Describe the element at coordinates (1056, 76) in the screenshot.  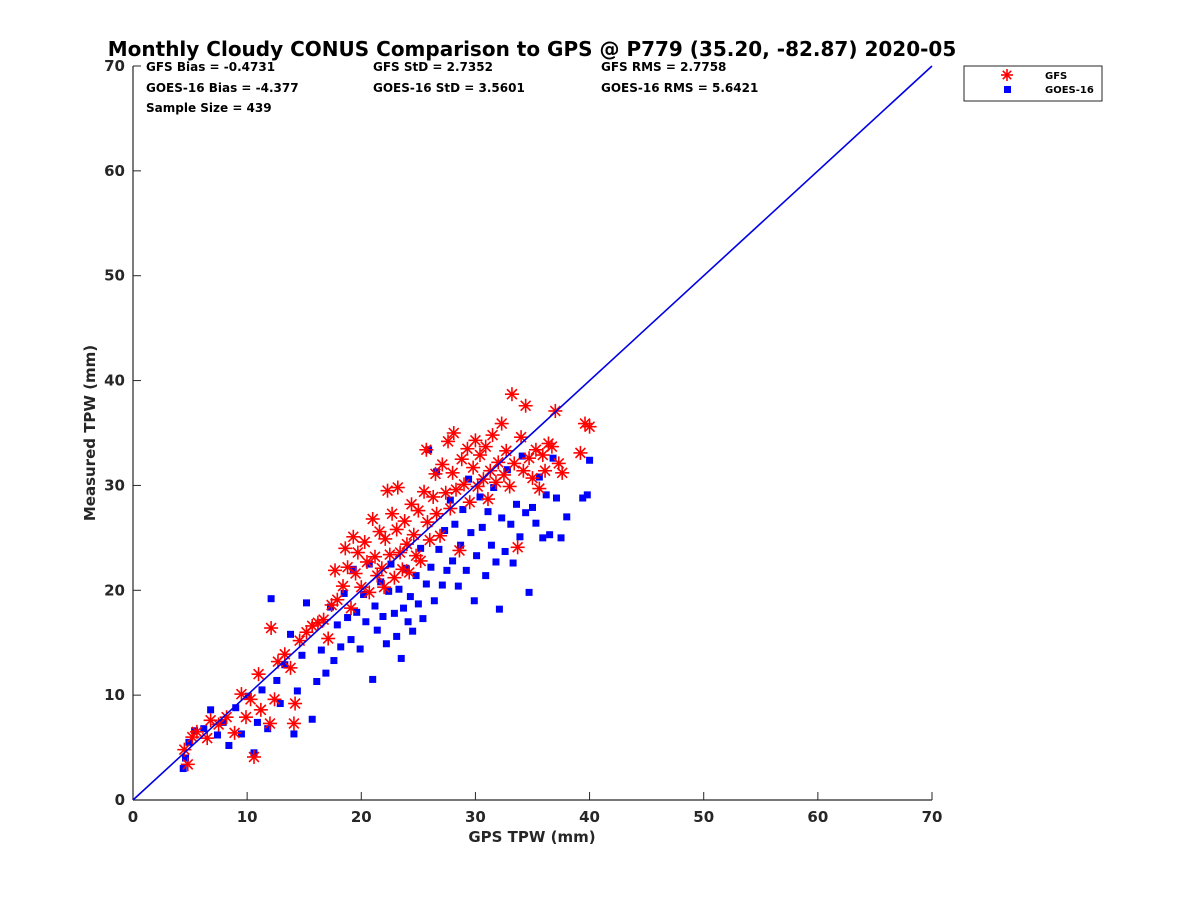
I see `legend-label-gfs: GFS` at that location.